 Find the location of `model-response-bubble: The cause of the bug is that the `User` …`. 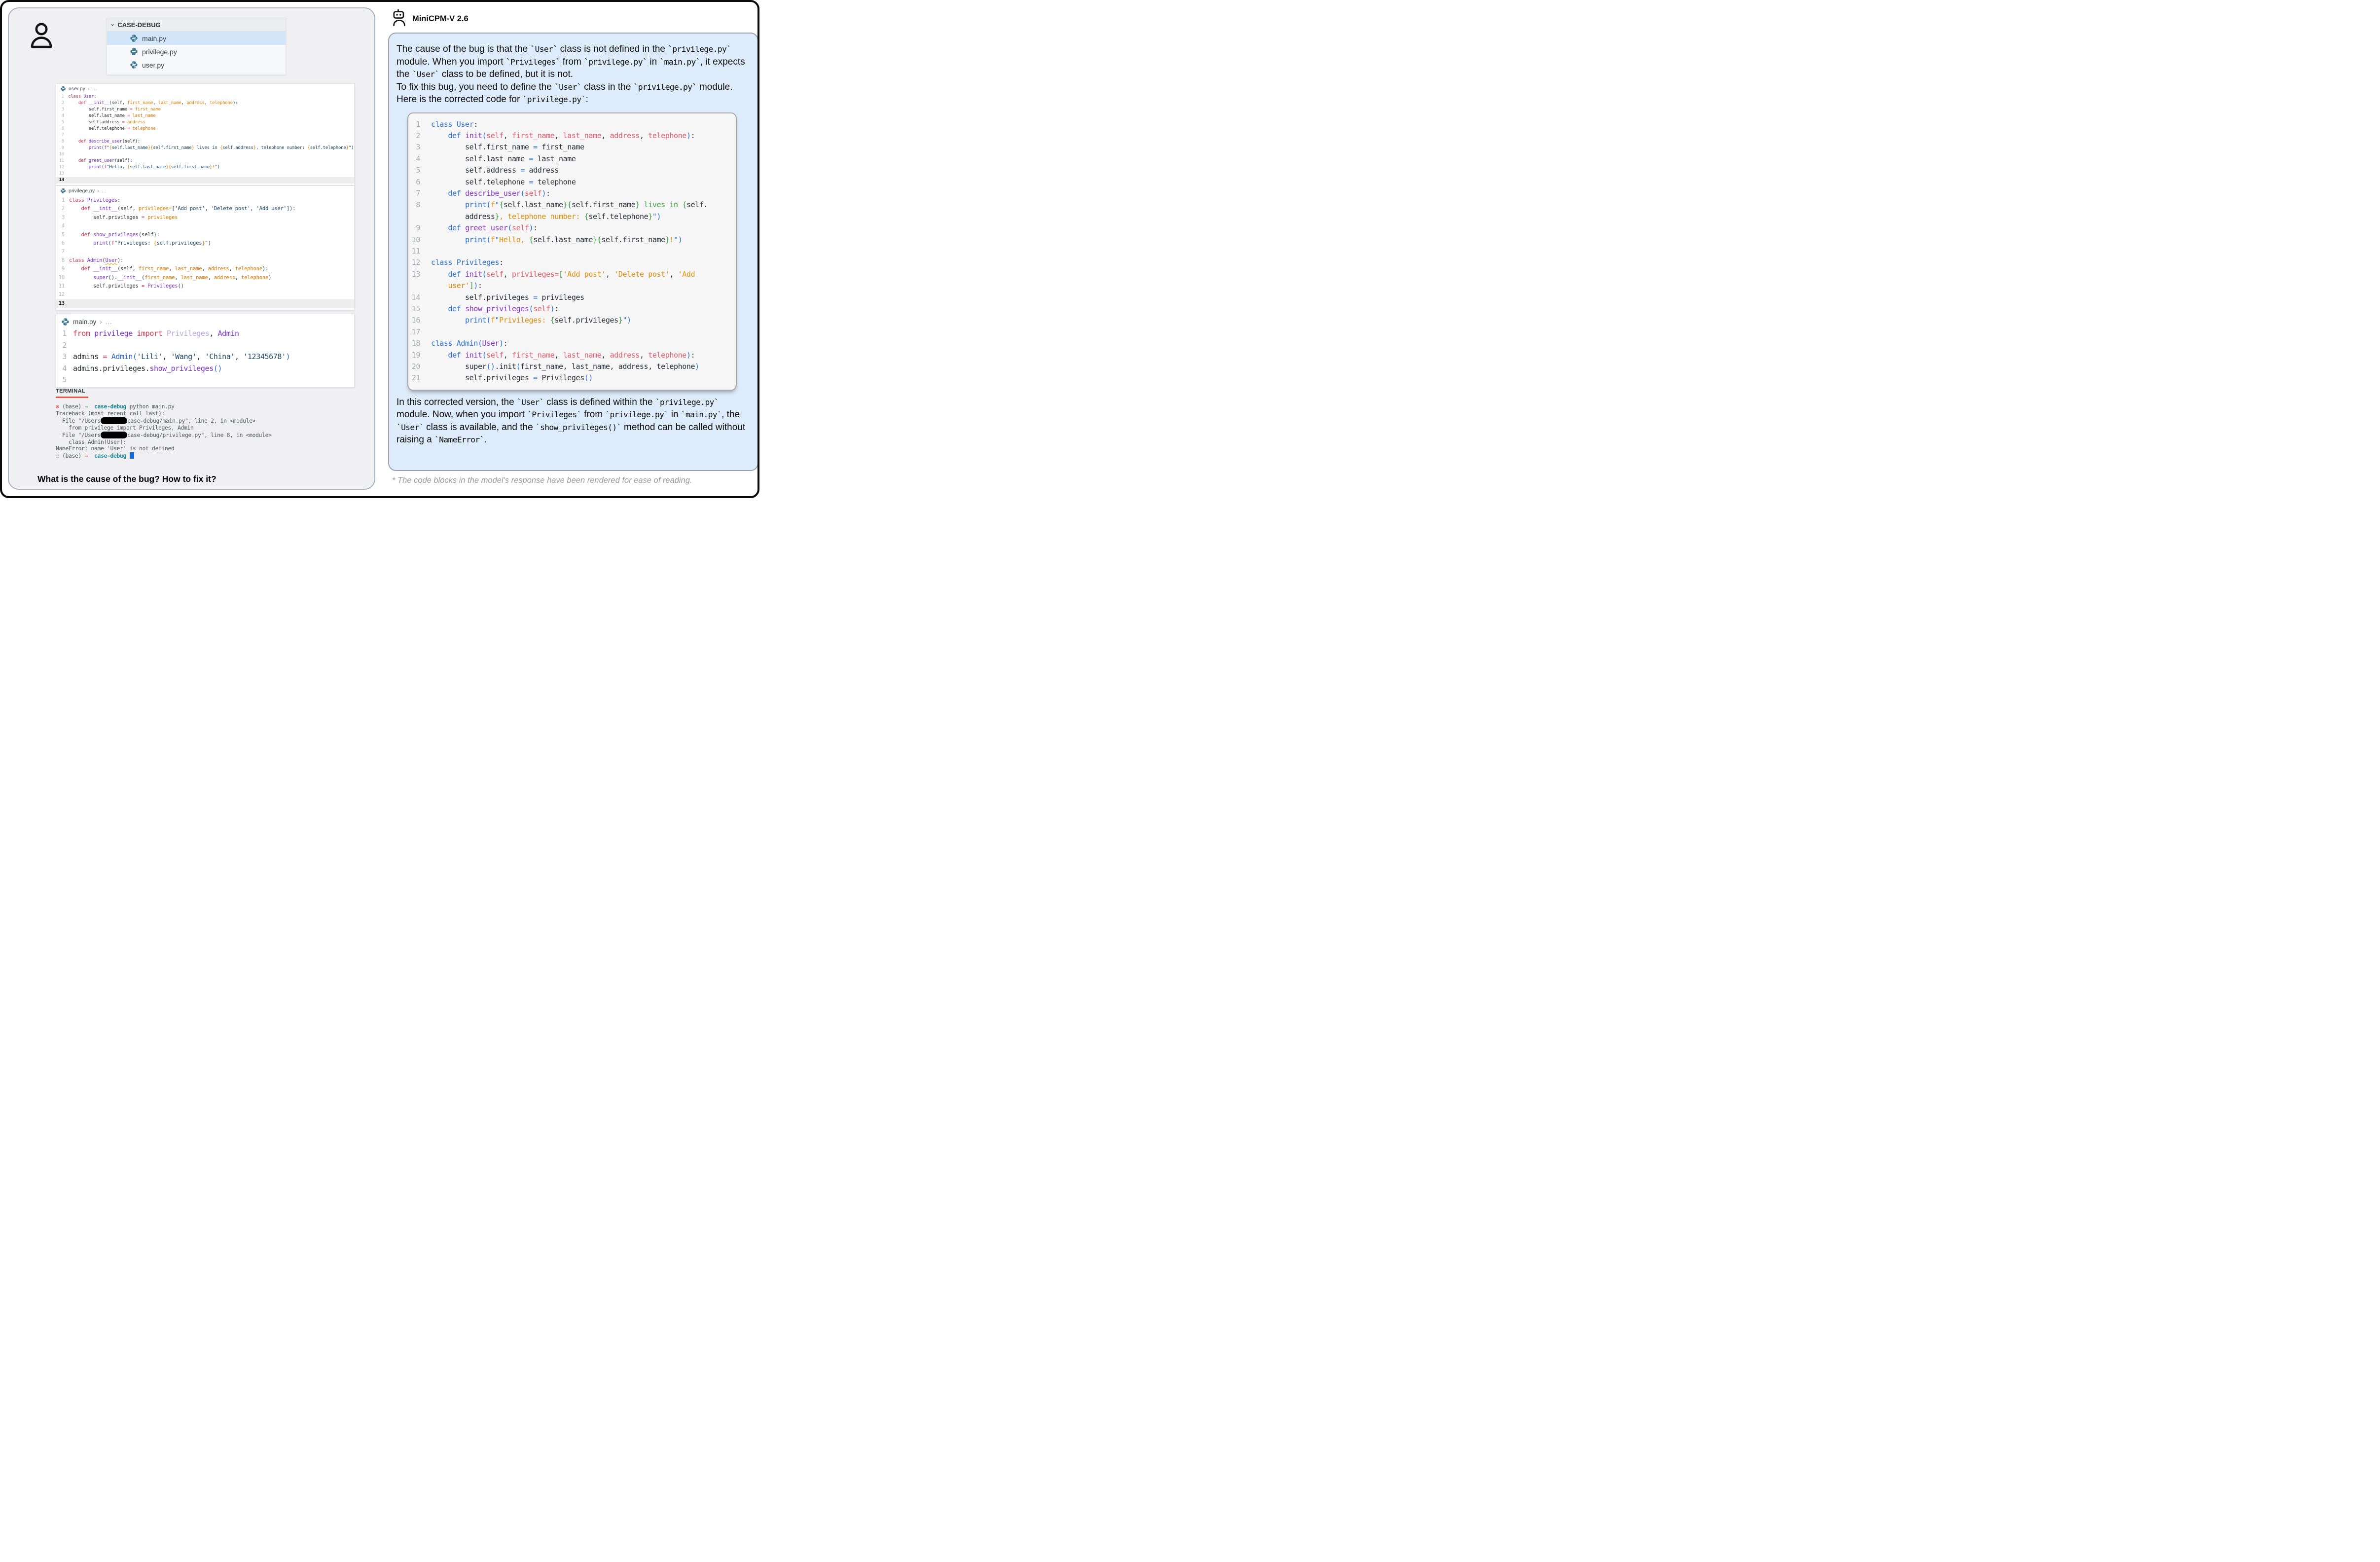

model-response-bubble: The cause of the bug is that the `User` … is located at coordinates (572, 252).